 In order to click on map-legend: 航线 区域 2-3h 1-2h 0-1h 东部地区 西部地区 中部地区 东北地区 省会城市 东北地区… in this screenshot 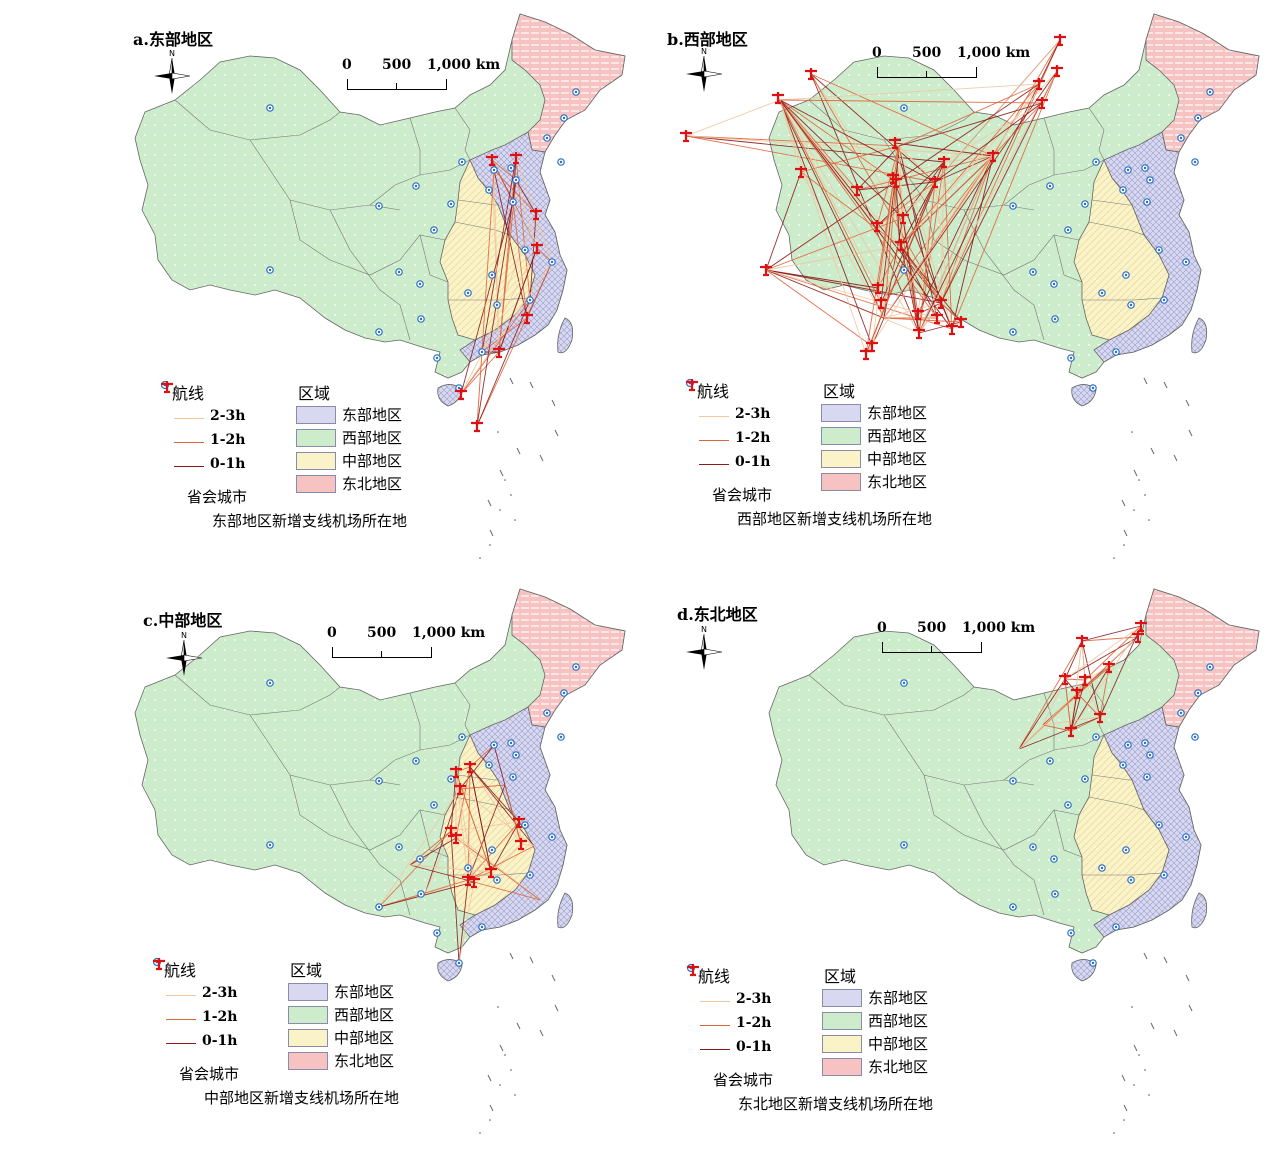, I will do `click(851, 1038)`.